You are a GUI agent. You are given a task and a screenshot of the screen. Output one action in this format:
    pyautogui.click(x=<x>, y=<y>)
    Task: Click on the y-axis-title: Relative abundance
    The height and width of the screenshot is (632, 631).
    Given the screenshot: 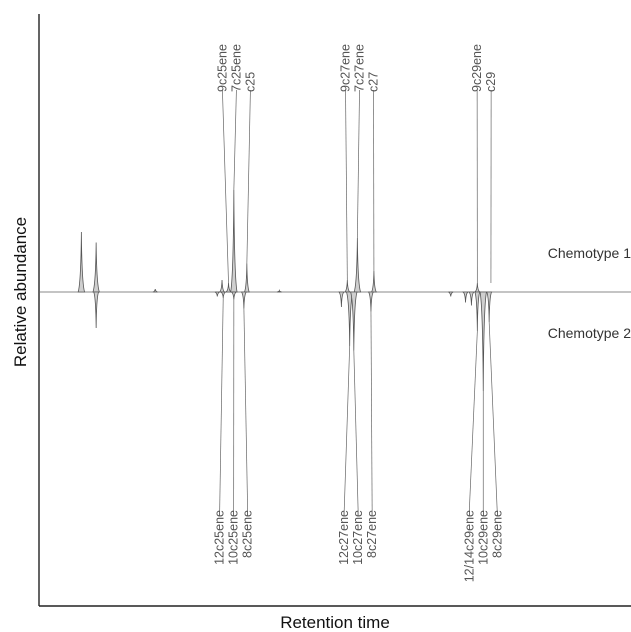 What is the action you would take?
    pyautogui.click(x=20, y=292)
    